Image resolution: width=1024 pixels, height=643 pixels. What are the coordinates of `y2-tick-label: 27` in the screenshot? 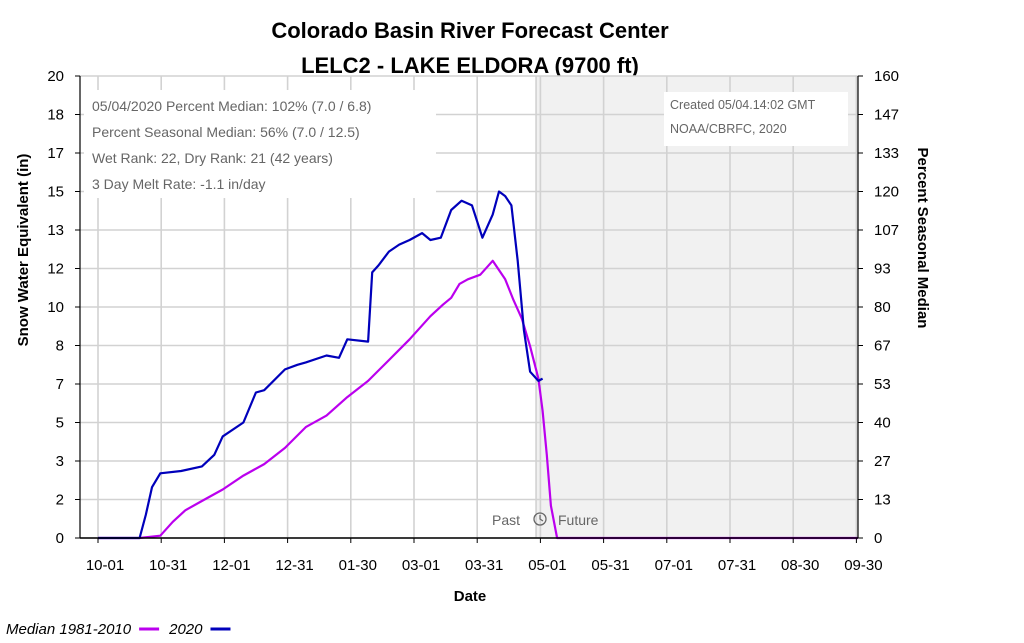 It's located at (882, 461).